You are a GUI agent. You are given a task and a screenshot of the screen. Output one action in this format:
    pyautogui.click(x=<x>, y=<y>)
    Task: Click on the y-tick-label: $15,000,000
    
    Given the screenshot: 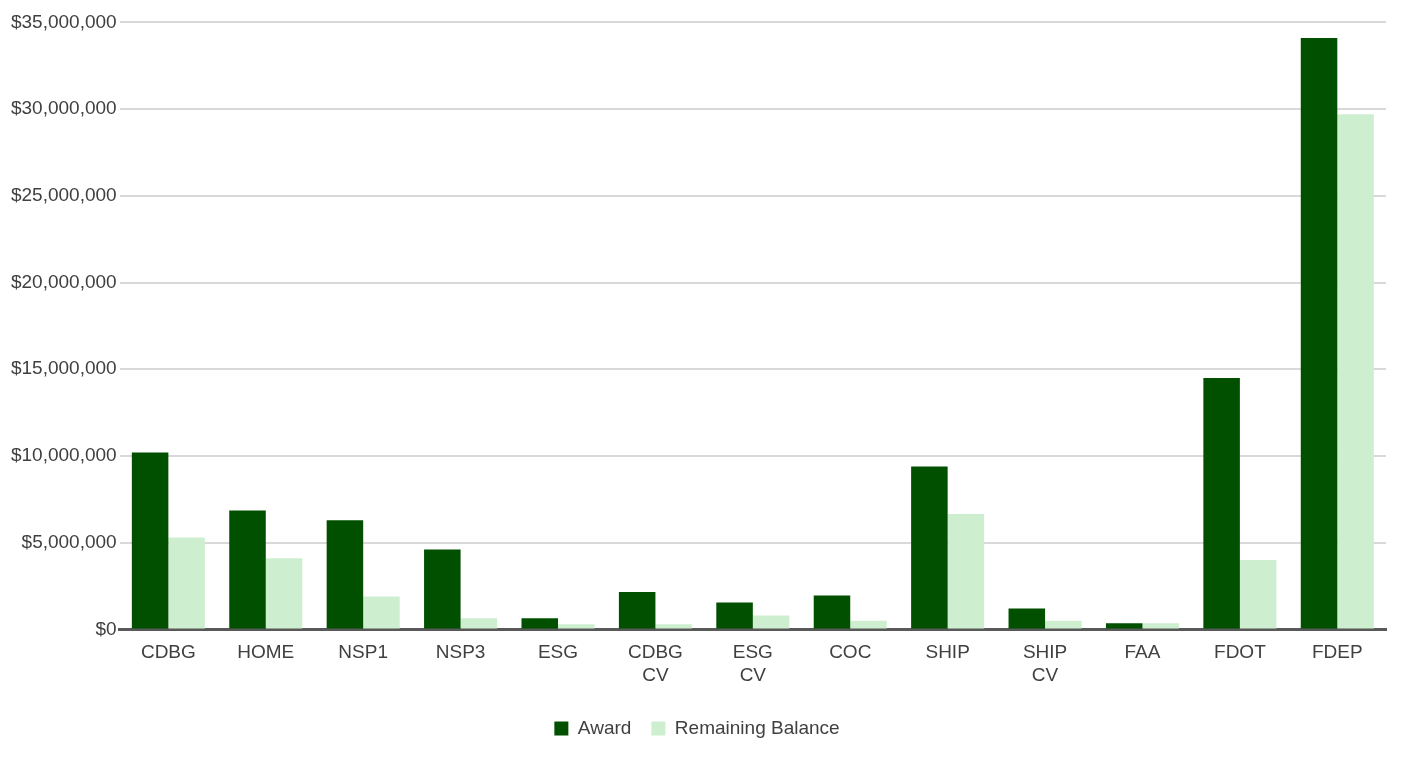 What is the action you would take?
    pyautogui.click(x=63, y=368)
    